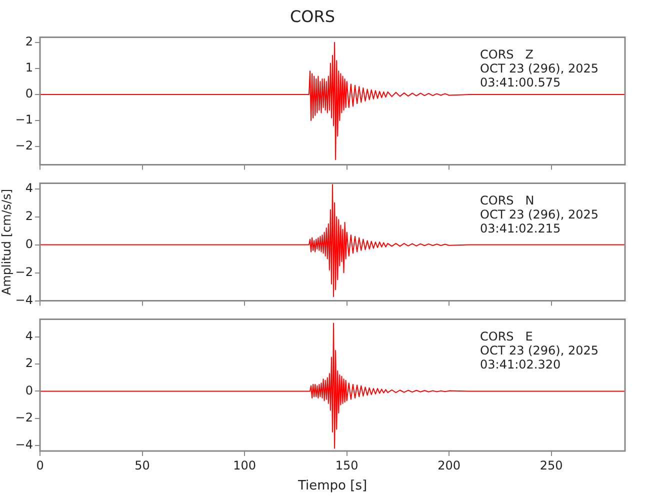 This screenshot has height=500, width=650. I want to click on y-tick-label: −1, so click(24, 119).